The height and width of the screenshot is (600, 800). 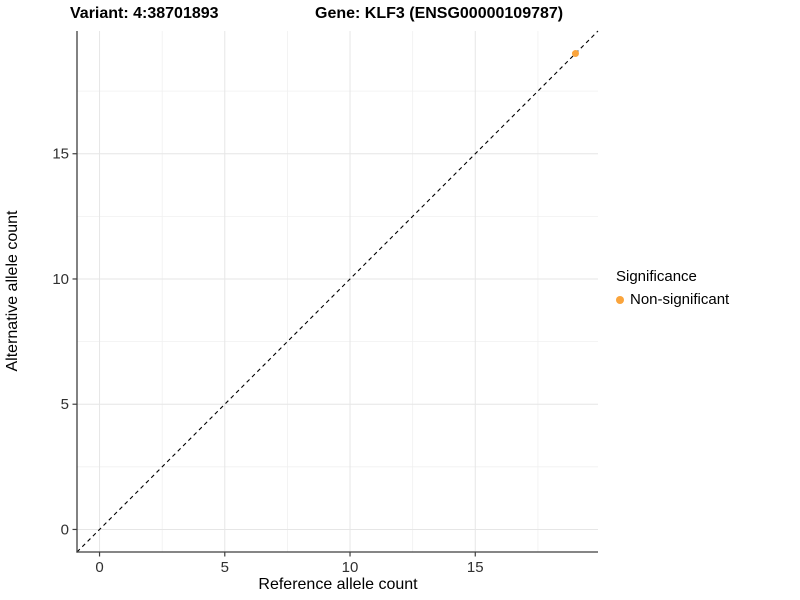 What do you see at coordinates (656, 276) in the screenshot?
I see `legend-title: Significance` at bounding box center [656, 276].